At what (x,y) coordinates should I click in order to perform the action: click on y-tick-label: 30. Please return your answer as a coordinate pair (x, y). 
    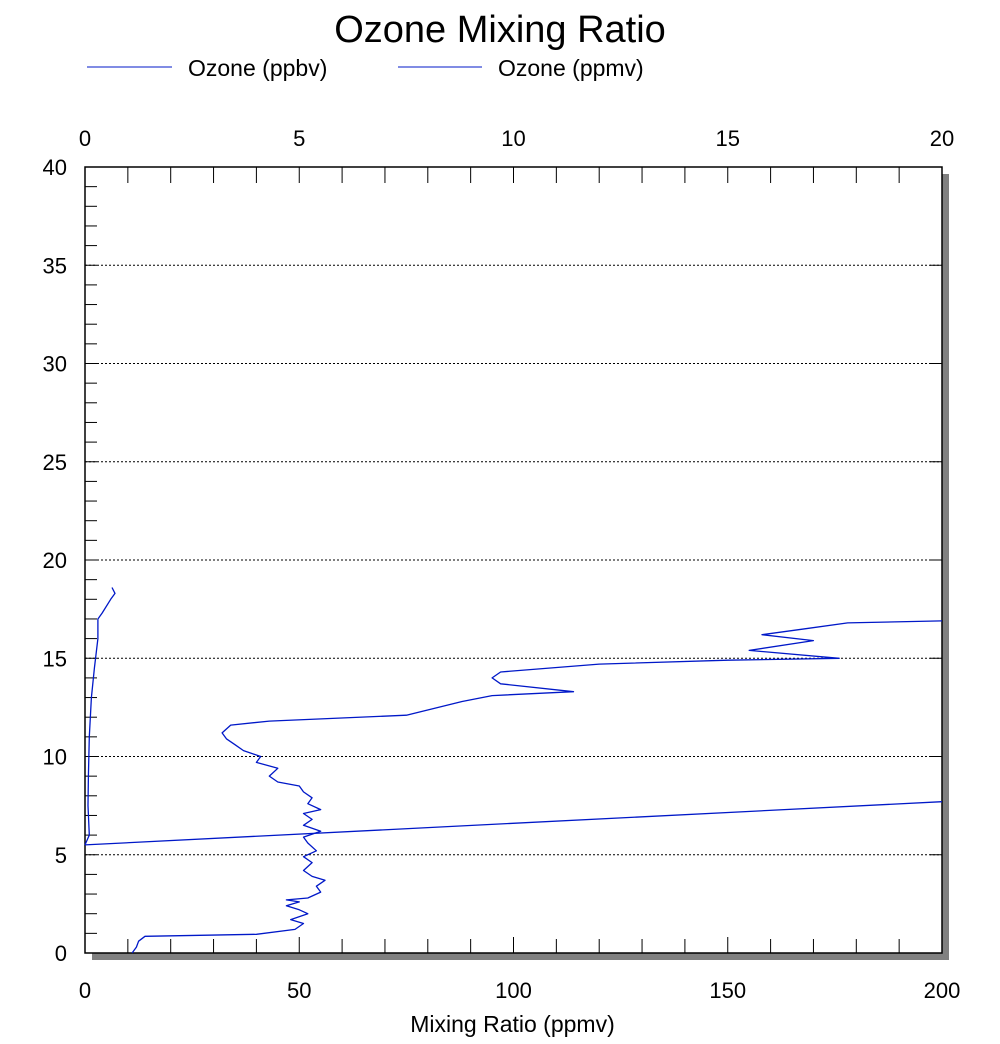
    Looking at the image, I should click on (55, 364).